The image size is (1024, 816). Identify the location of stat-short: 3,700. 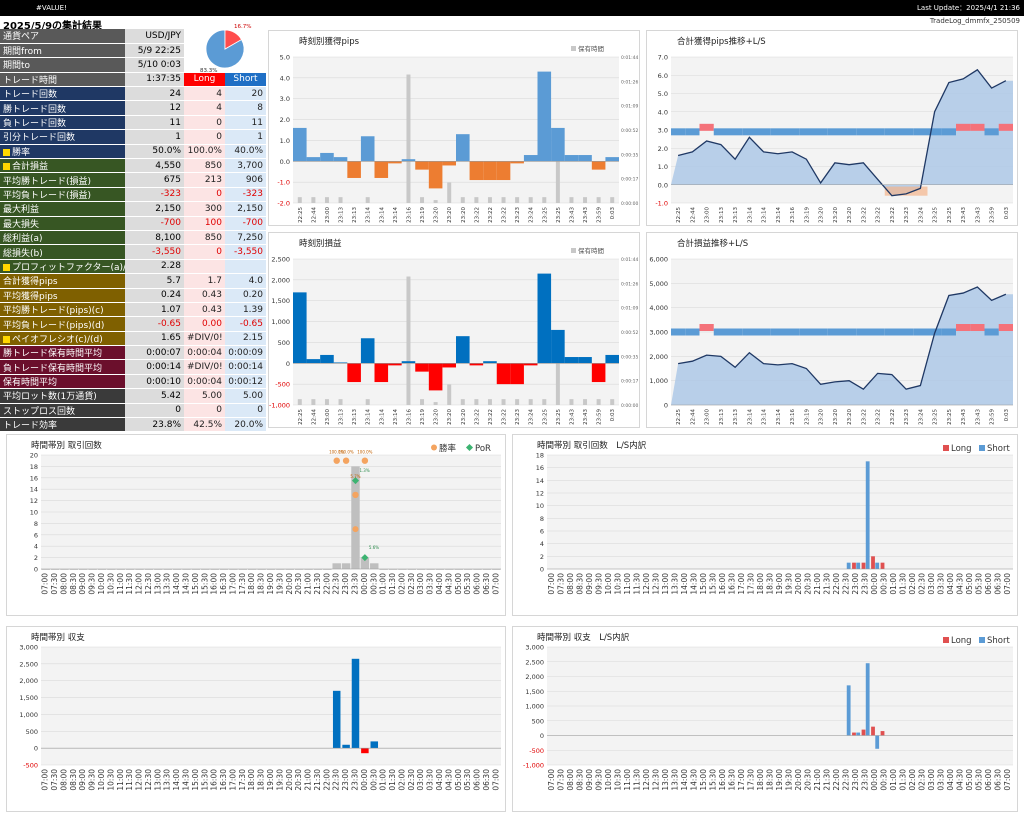
(245, 166).